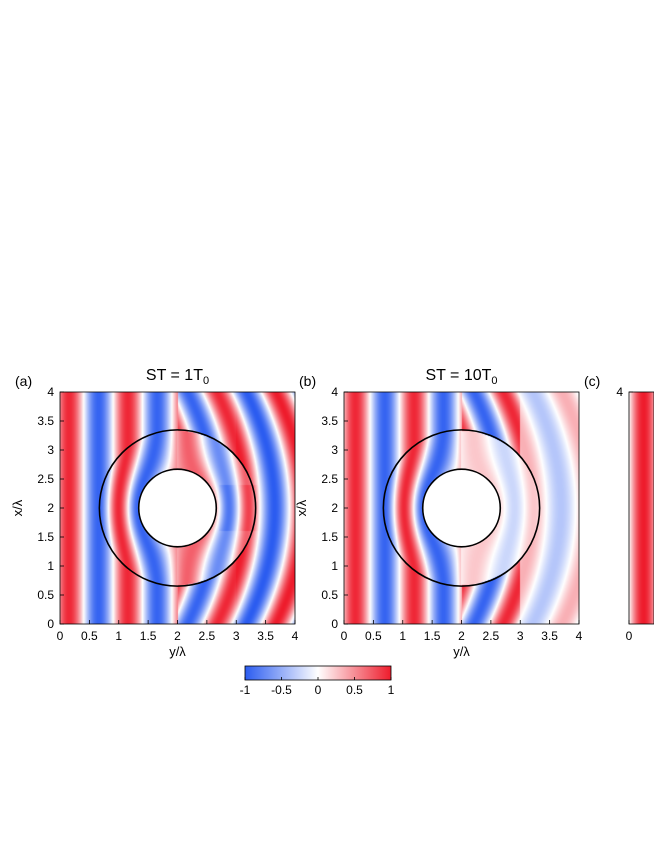 This screenshot has width=654, height=846. What do you see at coordinates (307, 381) in the screenshot?
I see `panel-label: (b)` at bounding box center [307, 381].